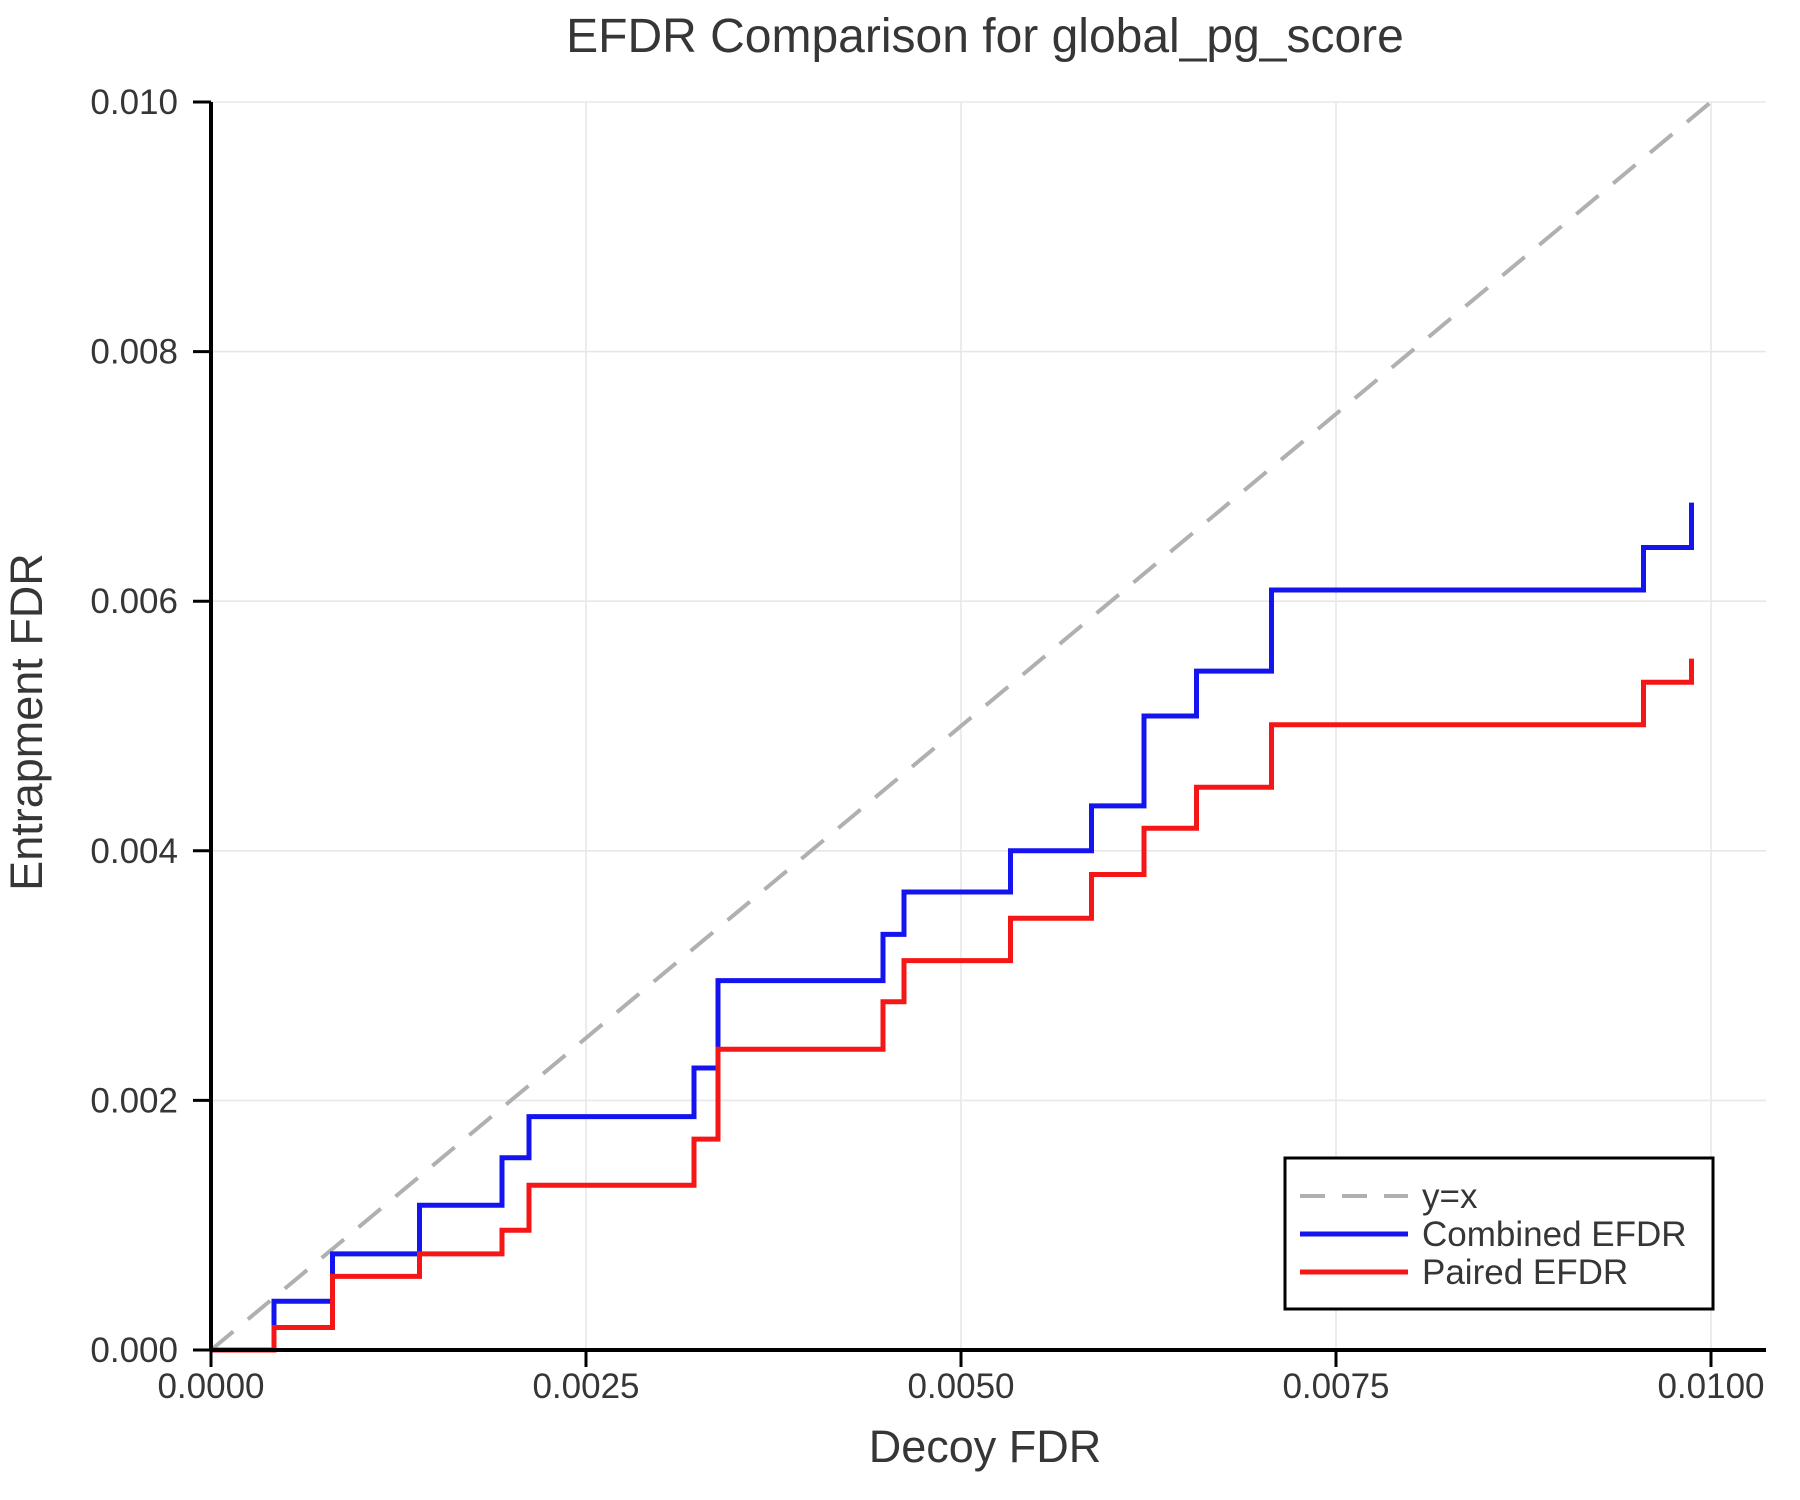 The height and width of the screenshot is (1500, 1800). What do you see at coordinates (1710, 1386) in the screenshot?
I see `x-tick-label: 0.0100` at bounding box center [1710, 1386].